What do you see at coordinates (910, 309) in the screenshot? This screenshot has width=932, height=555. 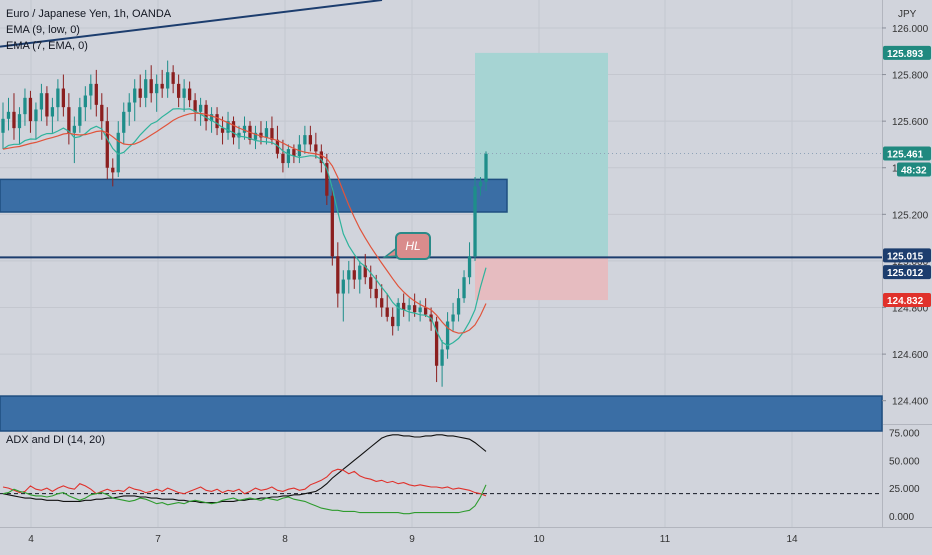 I see `price-axis-tick-label: 124.800` at bounding box center [910, 309].